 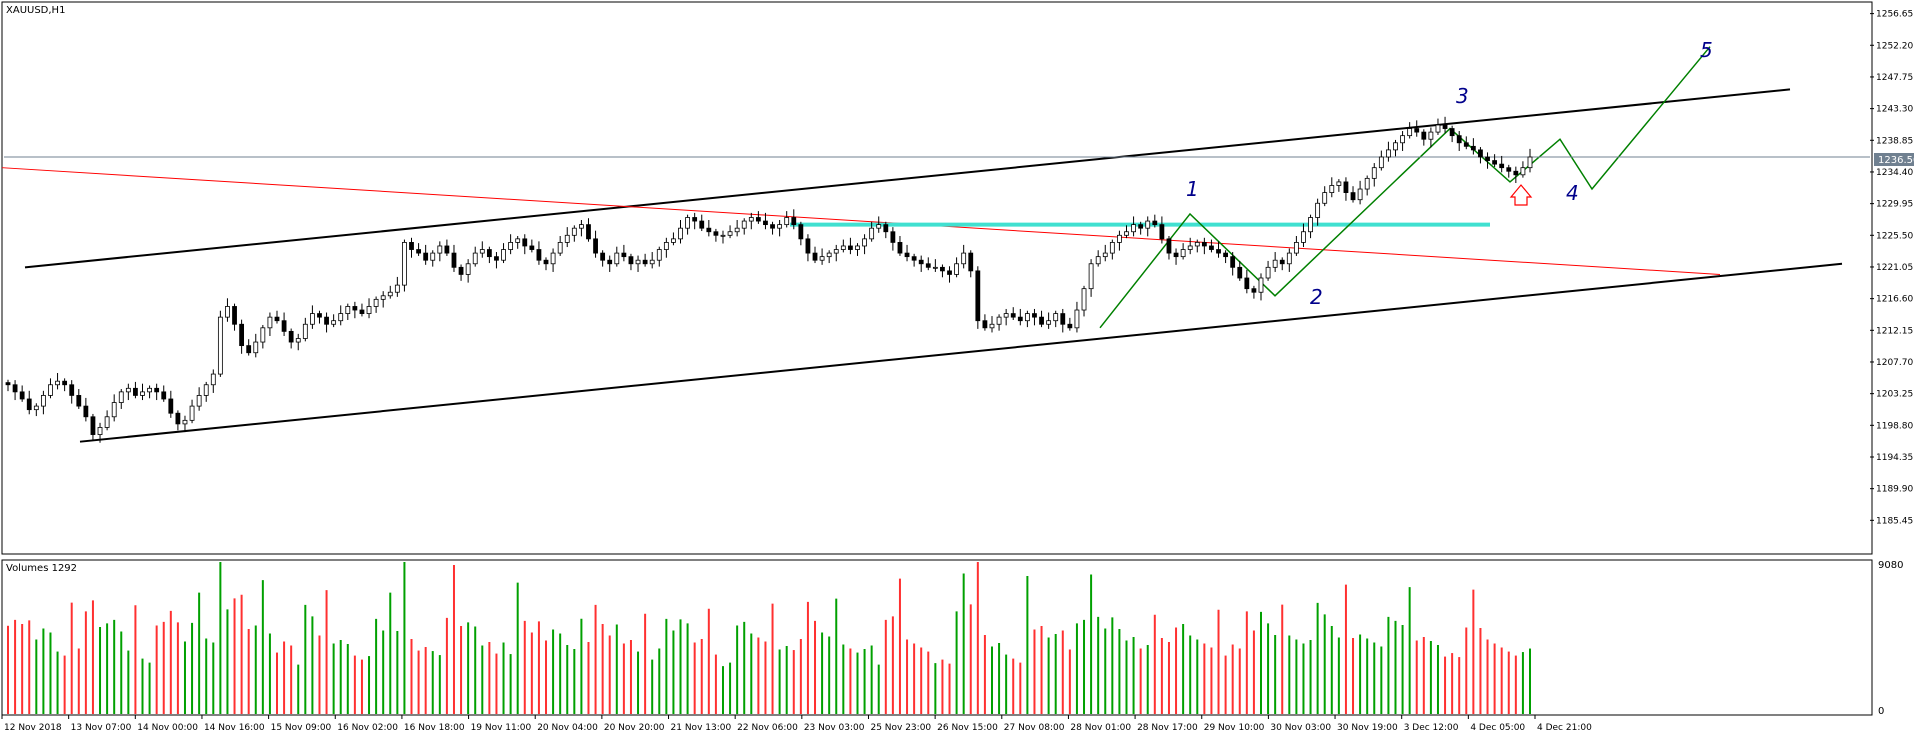 I want to click on y-tick-label: 1238.85, so click(x=1894, y=141).